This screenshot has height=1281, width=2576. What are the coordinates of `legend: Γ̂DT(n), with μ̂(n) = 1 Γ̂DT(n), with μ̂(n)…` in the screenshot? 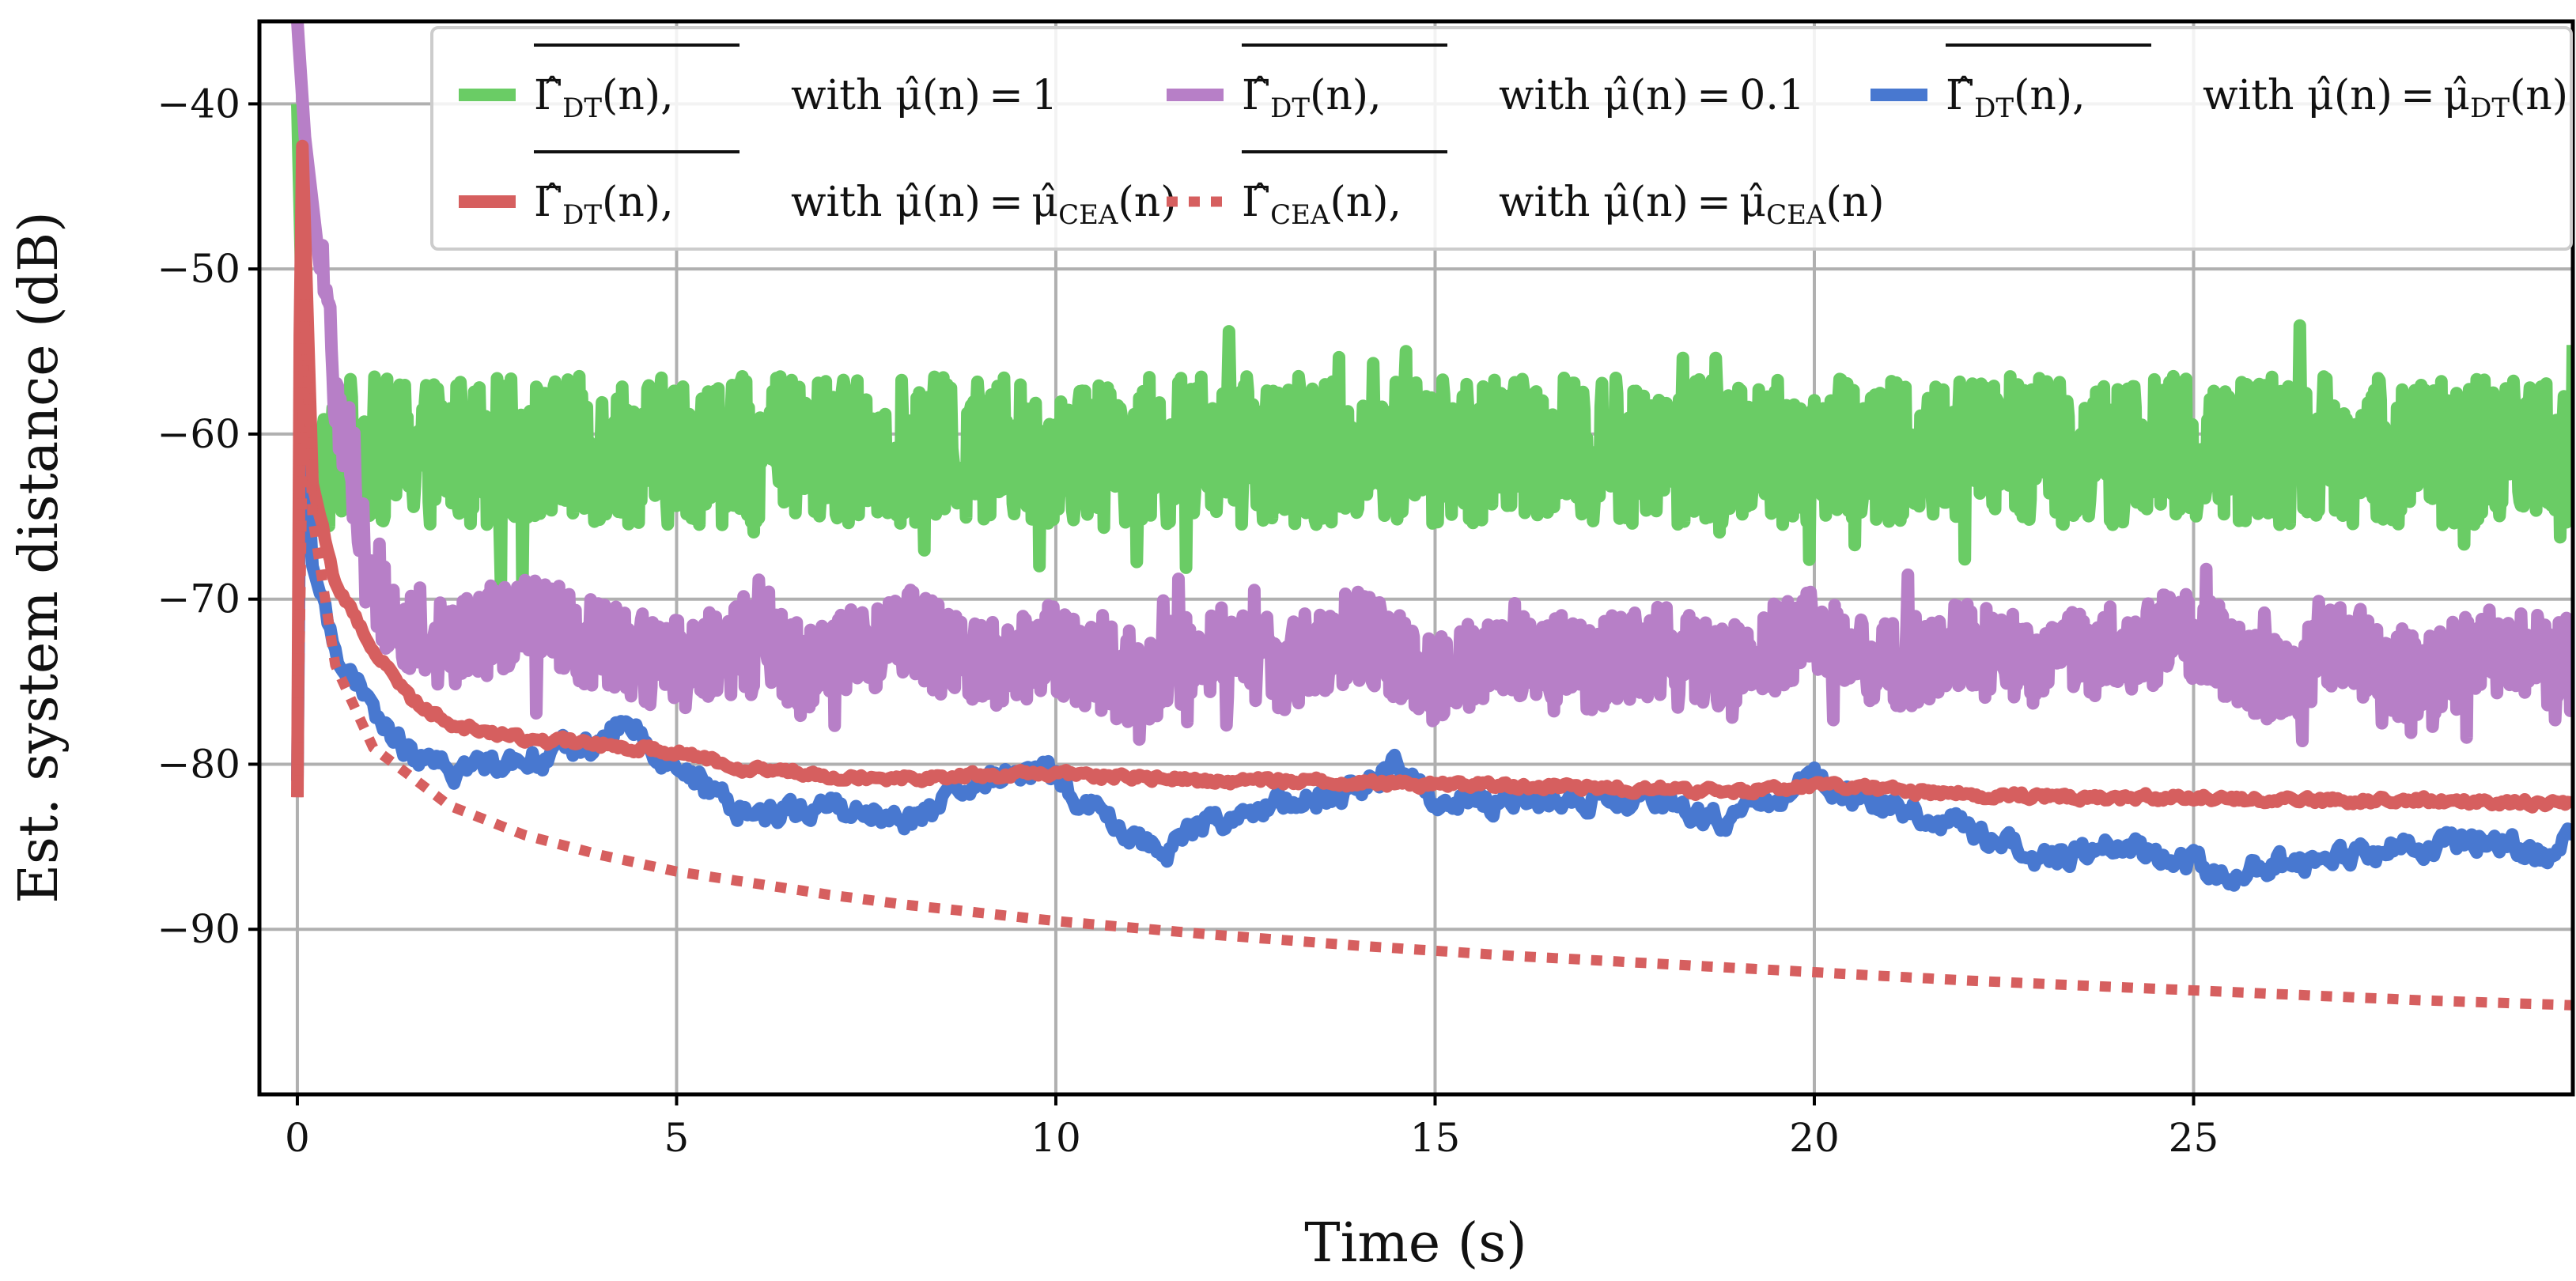 It's located at (1502, 138).